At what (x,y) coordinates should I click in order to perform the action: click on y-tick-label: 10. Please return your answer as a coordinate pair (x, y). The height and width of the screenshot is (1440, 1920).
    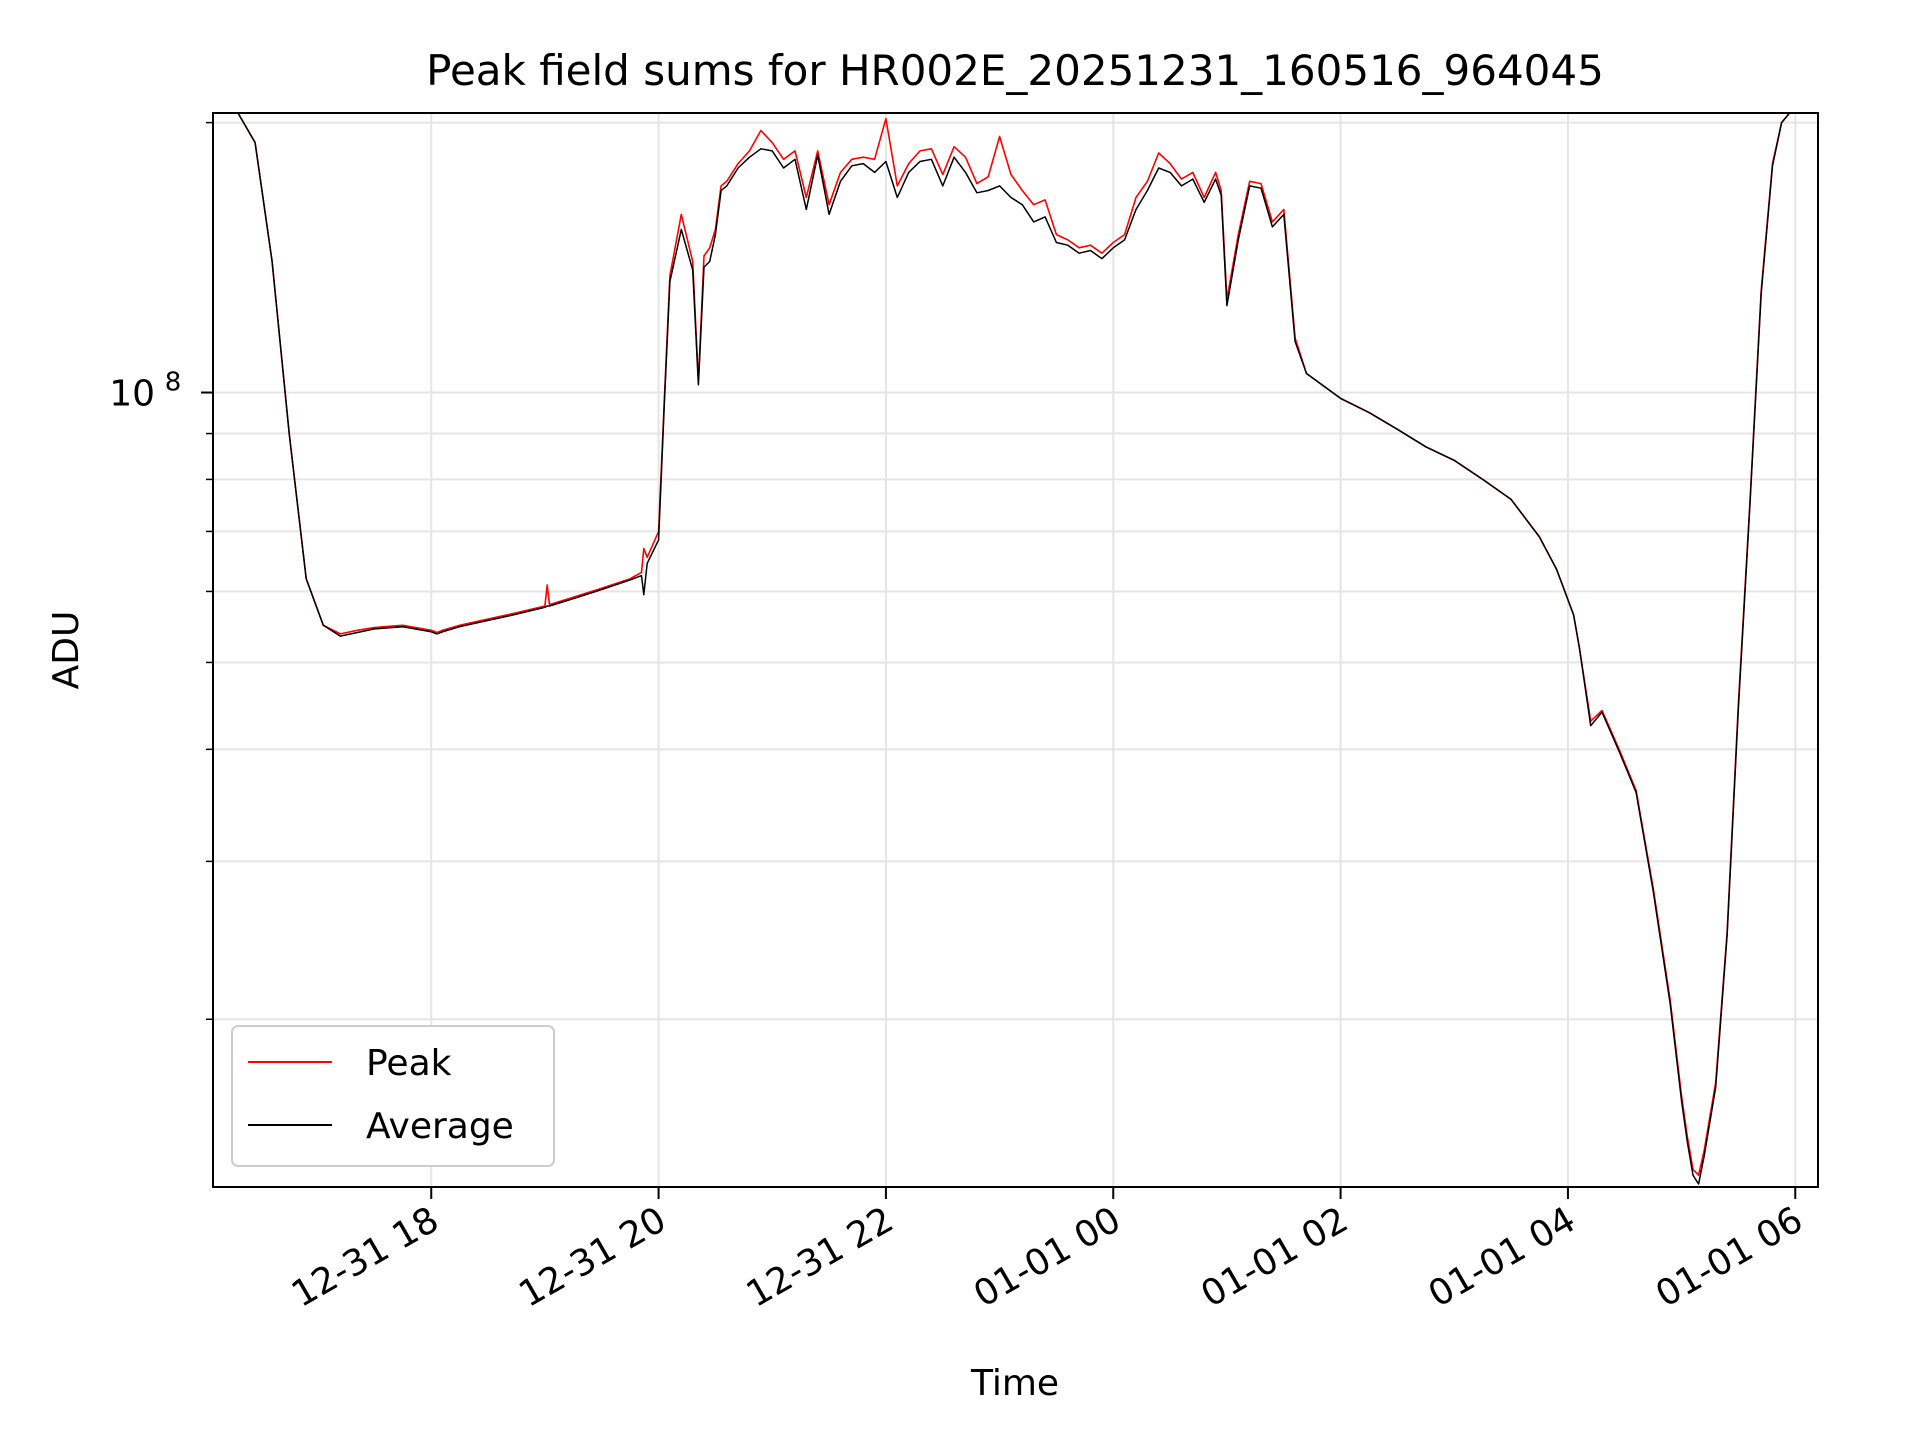
    Looking at the image, I should click on (132, 394).